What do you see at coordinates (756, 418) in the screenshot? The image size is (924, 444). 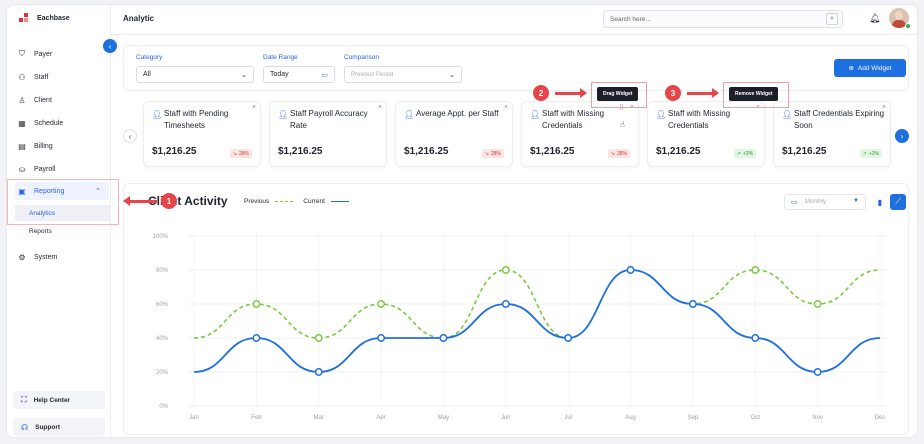 I see `x-tick-label: Oct` at bounding box center [756, 418].